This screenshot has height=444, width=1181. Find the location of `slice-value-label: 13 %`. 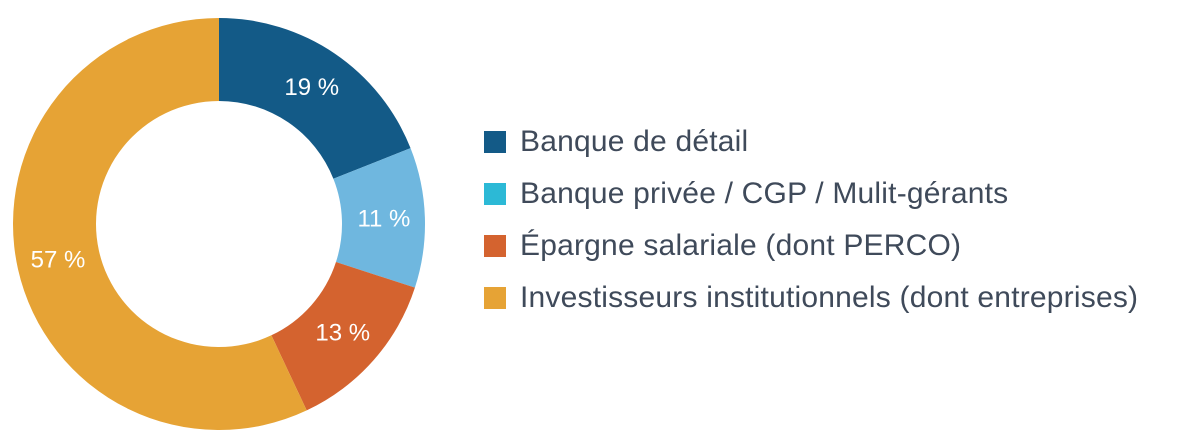

slice-value-label: 13 % is located at coordinates (342, 333).